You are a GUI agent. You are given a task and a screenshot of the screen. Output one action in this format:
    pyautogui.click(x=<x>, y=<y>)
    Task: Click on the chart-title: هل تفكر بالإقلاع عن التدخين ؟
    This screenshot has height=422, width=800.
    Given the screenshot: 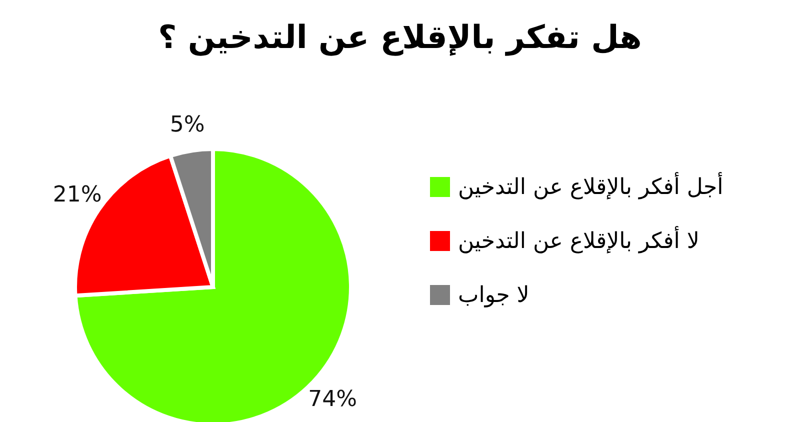 What is the action you would take?
    pyautogui.click(x=400, y=37)
    